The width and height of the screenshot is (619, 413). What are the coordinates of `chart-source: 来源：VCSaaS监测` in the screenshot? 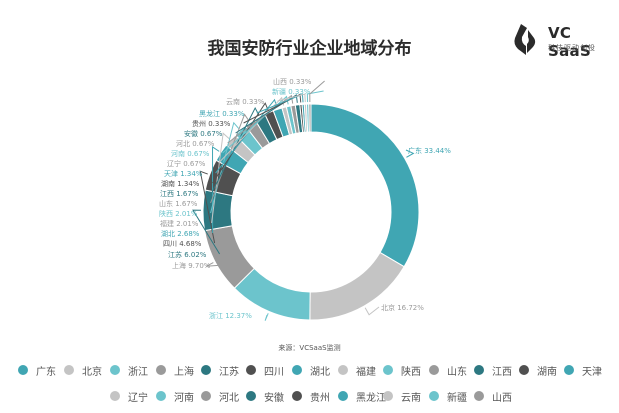 It's located at (309, 348).